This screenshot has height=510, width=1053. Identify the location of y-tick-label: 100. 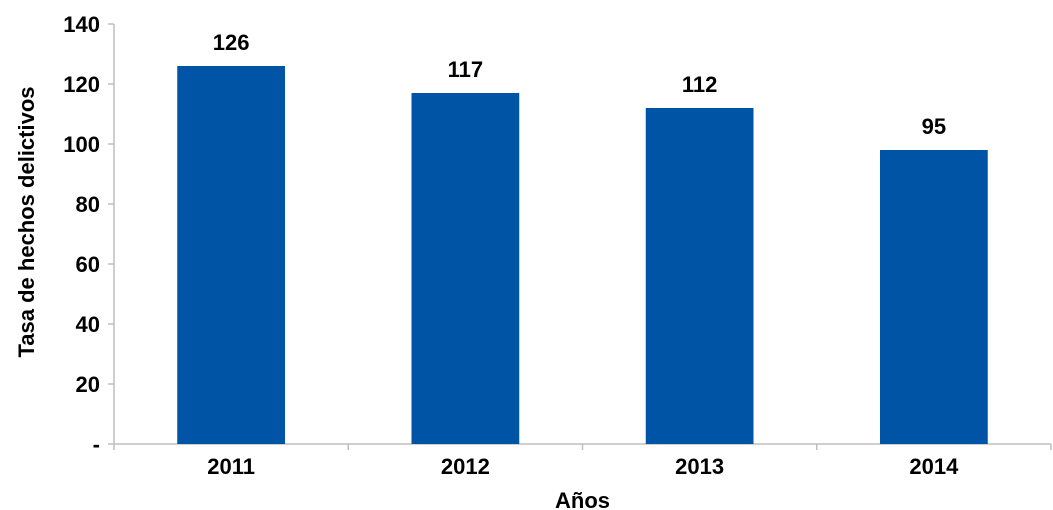
(81, 144).